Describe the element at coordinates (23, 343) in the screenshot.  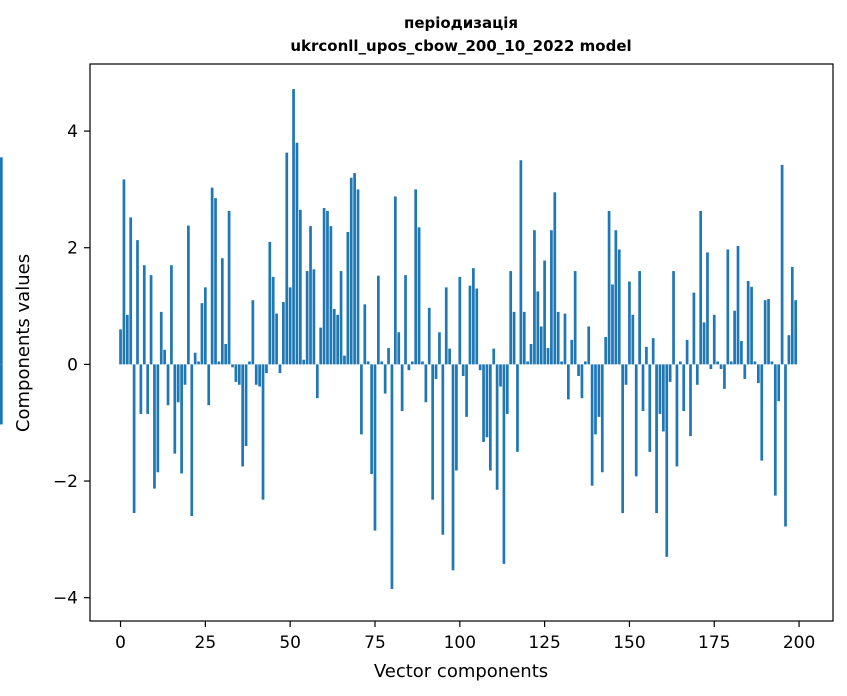
I see `y-axis-label: Components values` at that location.